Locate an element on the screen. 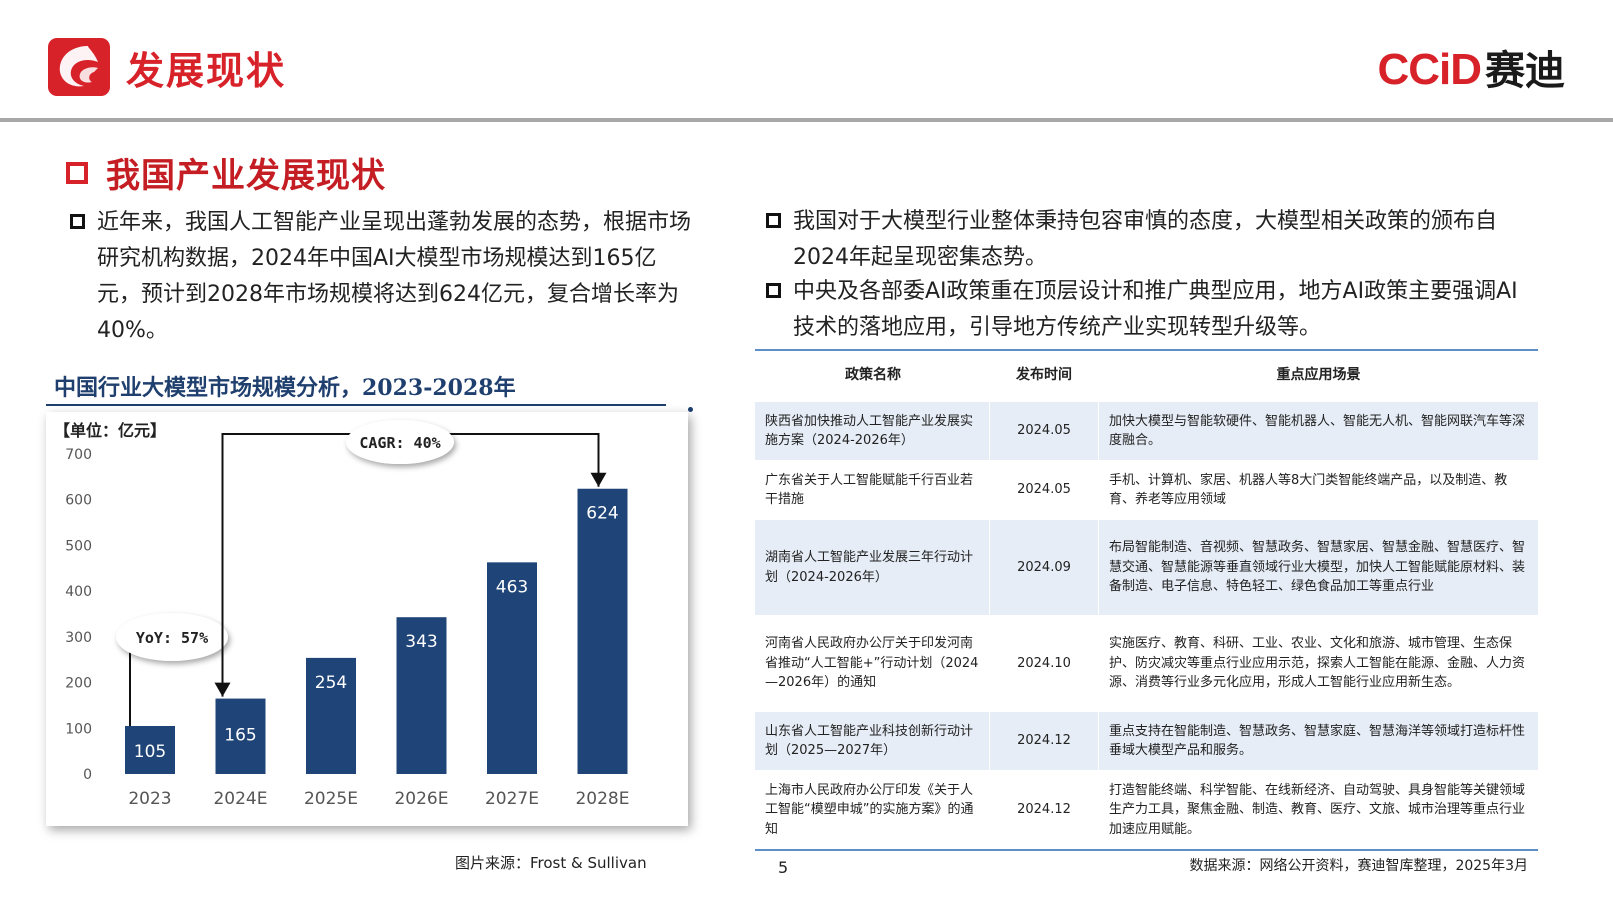 The width and height of the screenshot is (1613, 907). y-tick-label: 500 is located at coordinates (78, 546).